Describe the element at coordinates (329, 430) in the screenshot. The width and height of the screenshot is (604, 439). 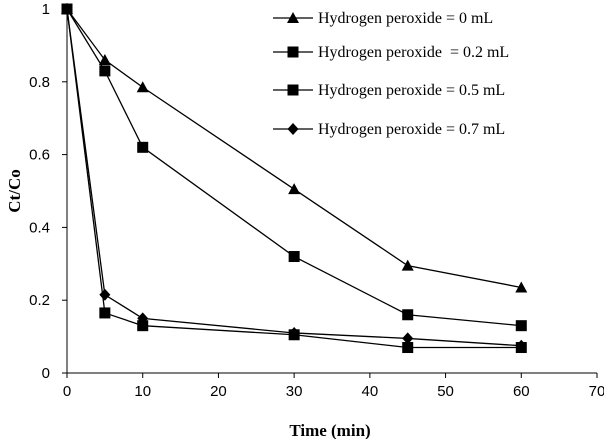
I see `x-axis-title: Time (min)` at that location.